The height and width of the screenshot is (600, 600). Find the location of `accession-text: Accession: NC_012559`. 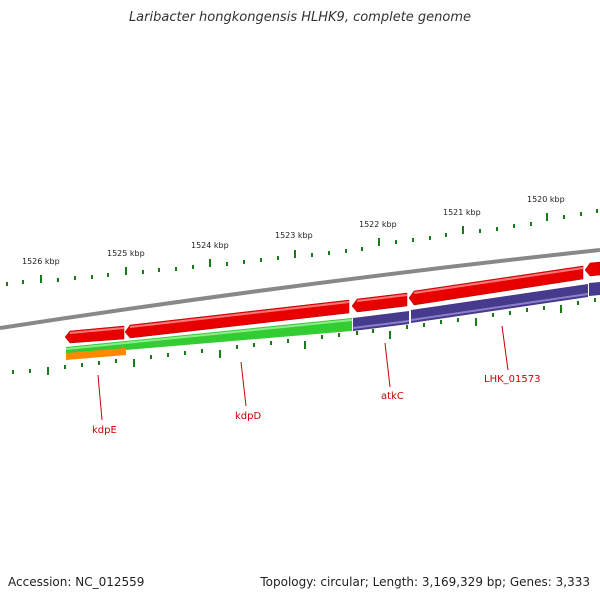

accession-text: Accession: NC_012559 is located at coordinates (76, 582).